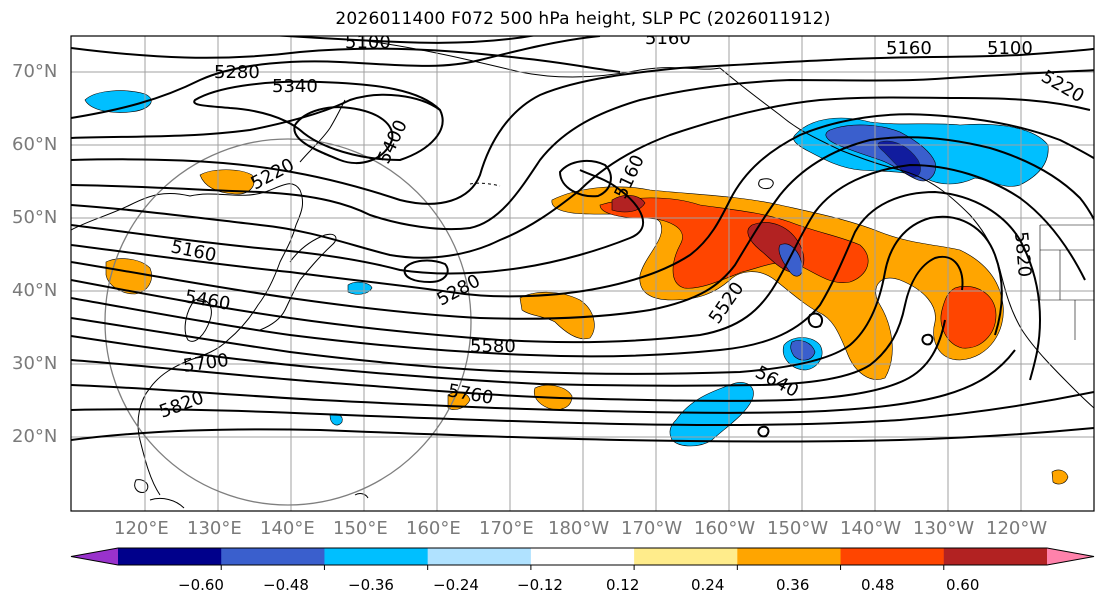  I want to click on colorbar-outline, so click(582, 556).